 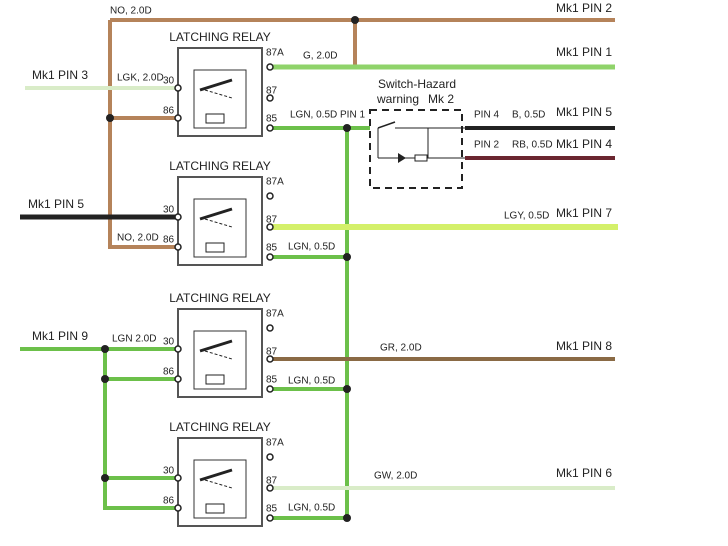 I want to click on wire-label: GR, 2.0D, so click(x=401, y=348).